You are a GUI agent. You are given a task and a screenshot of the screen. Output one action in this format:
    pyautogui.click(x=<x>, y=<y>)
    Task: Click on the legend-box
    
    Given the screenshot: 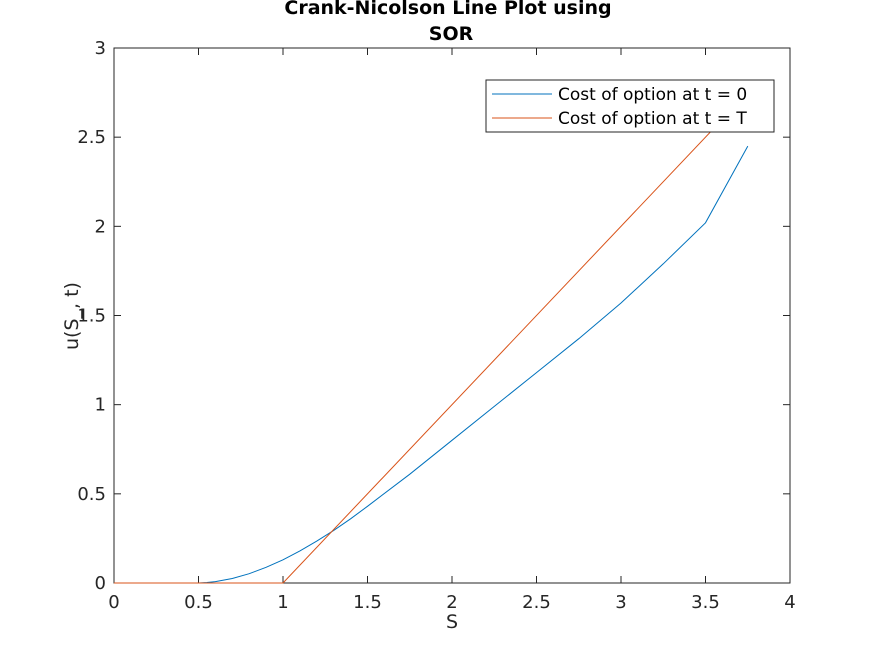 What is the action you would take?
    pyautogui.click(x=630, y=106)
    